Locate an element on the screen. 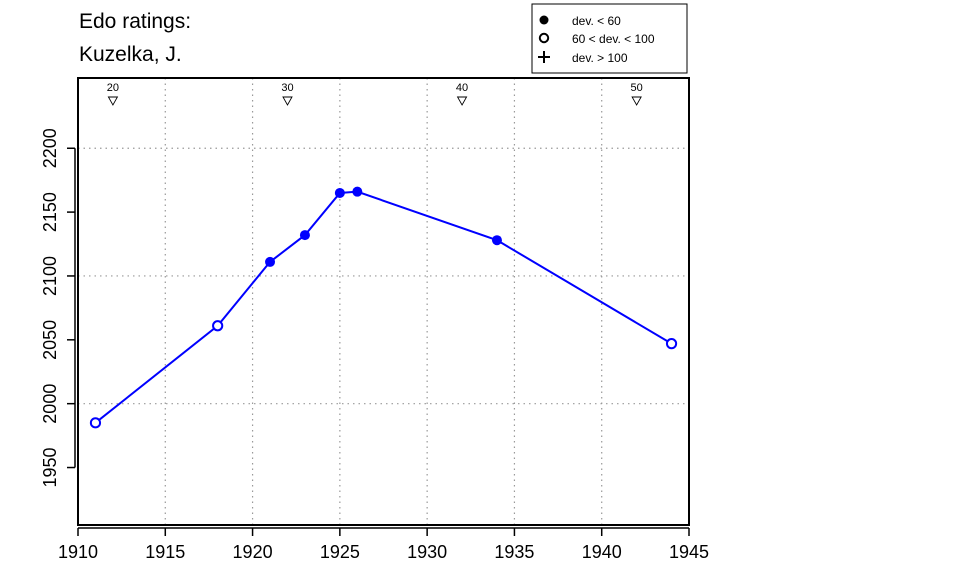 The width and height of the screenshot is (960, 576). age-markers: 20 30 40 50 is located at coordinates (375, 94).